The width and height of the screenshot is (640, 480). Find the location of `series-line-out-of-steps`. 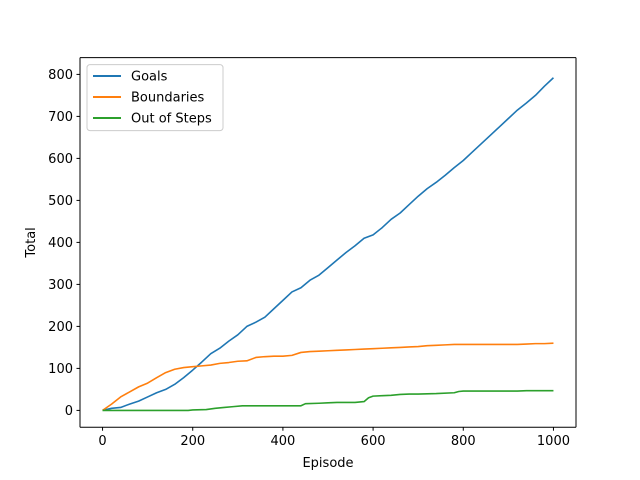

series-line-out-of-steps is located at coordinates (328, 400).